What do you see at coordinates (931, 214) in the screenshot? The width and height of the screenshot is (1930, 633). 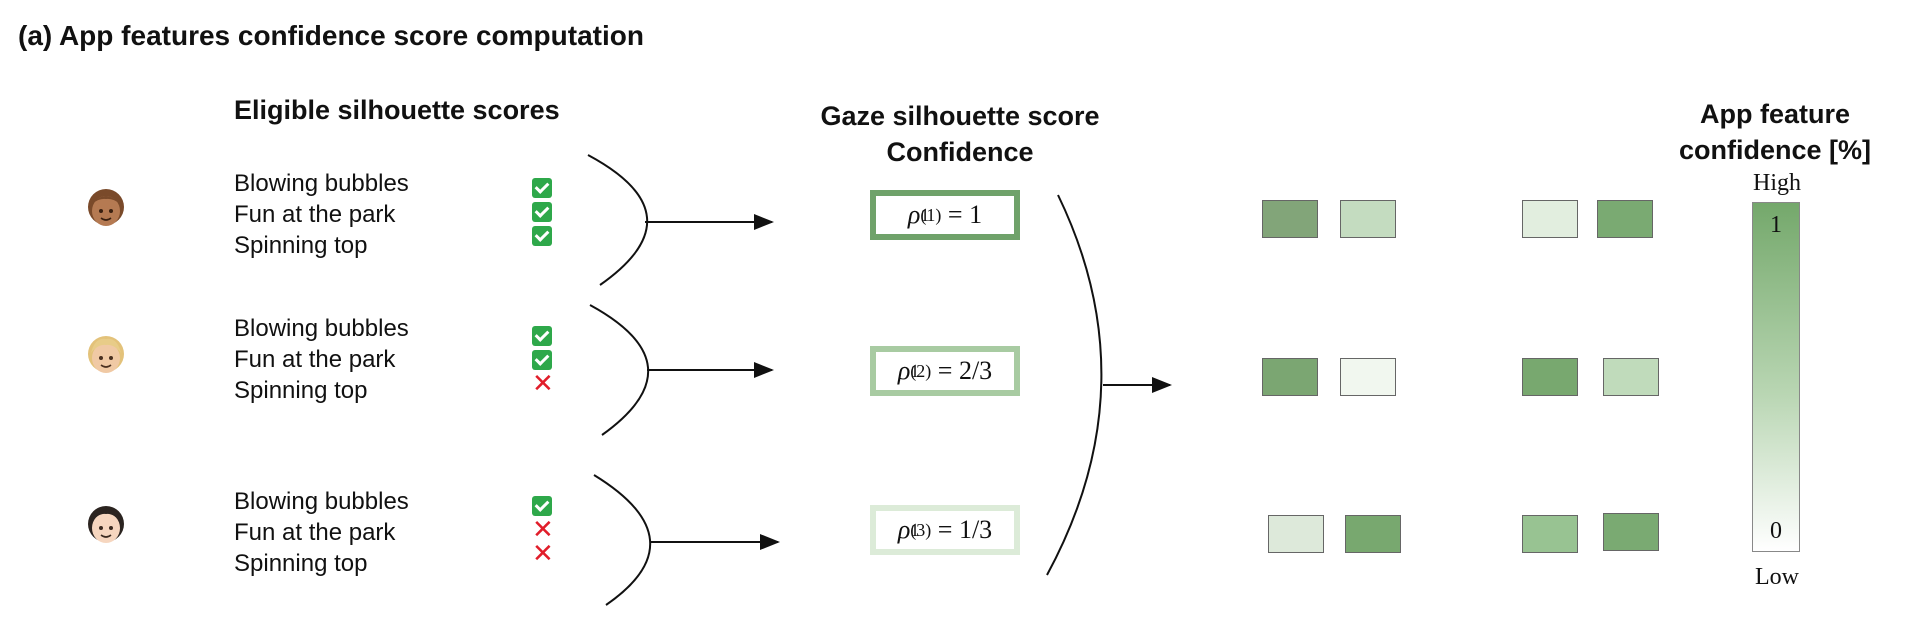 I see `rho-superscript: (1)` at bounding box center [931, 214].